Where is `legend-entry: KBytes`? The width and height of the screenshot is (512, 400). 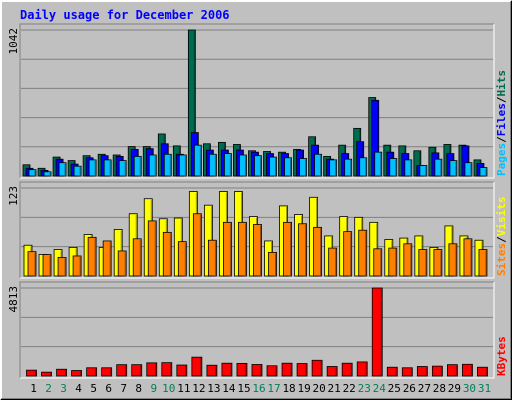 legend-entry: KBytes is located at coordinates (501, 356).